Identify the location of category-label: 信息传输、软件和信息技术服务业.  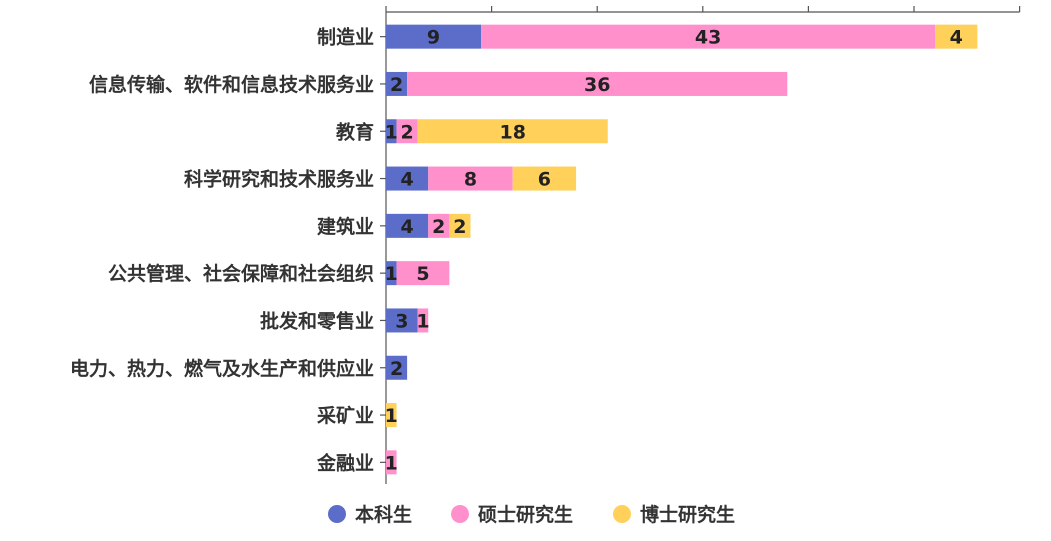
(231, 84).